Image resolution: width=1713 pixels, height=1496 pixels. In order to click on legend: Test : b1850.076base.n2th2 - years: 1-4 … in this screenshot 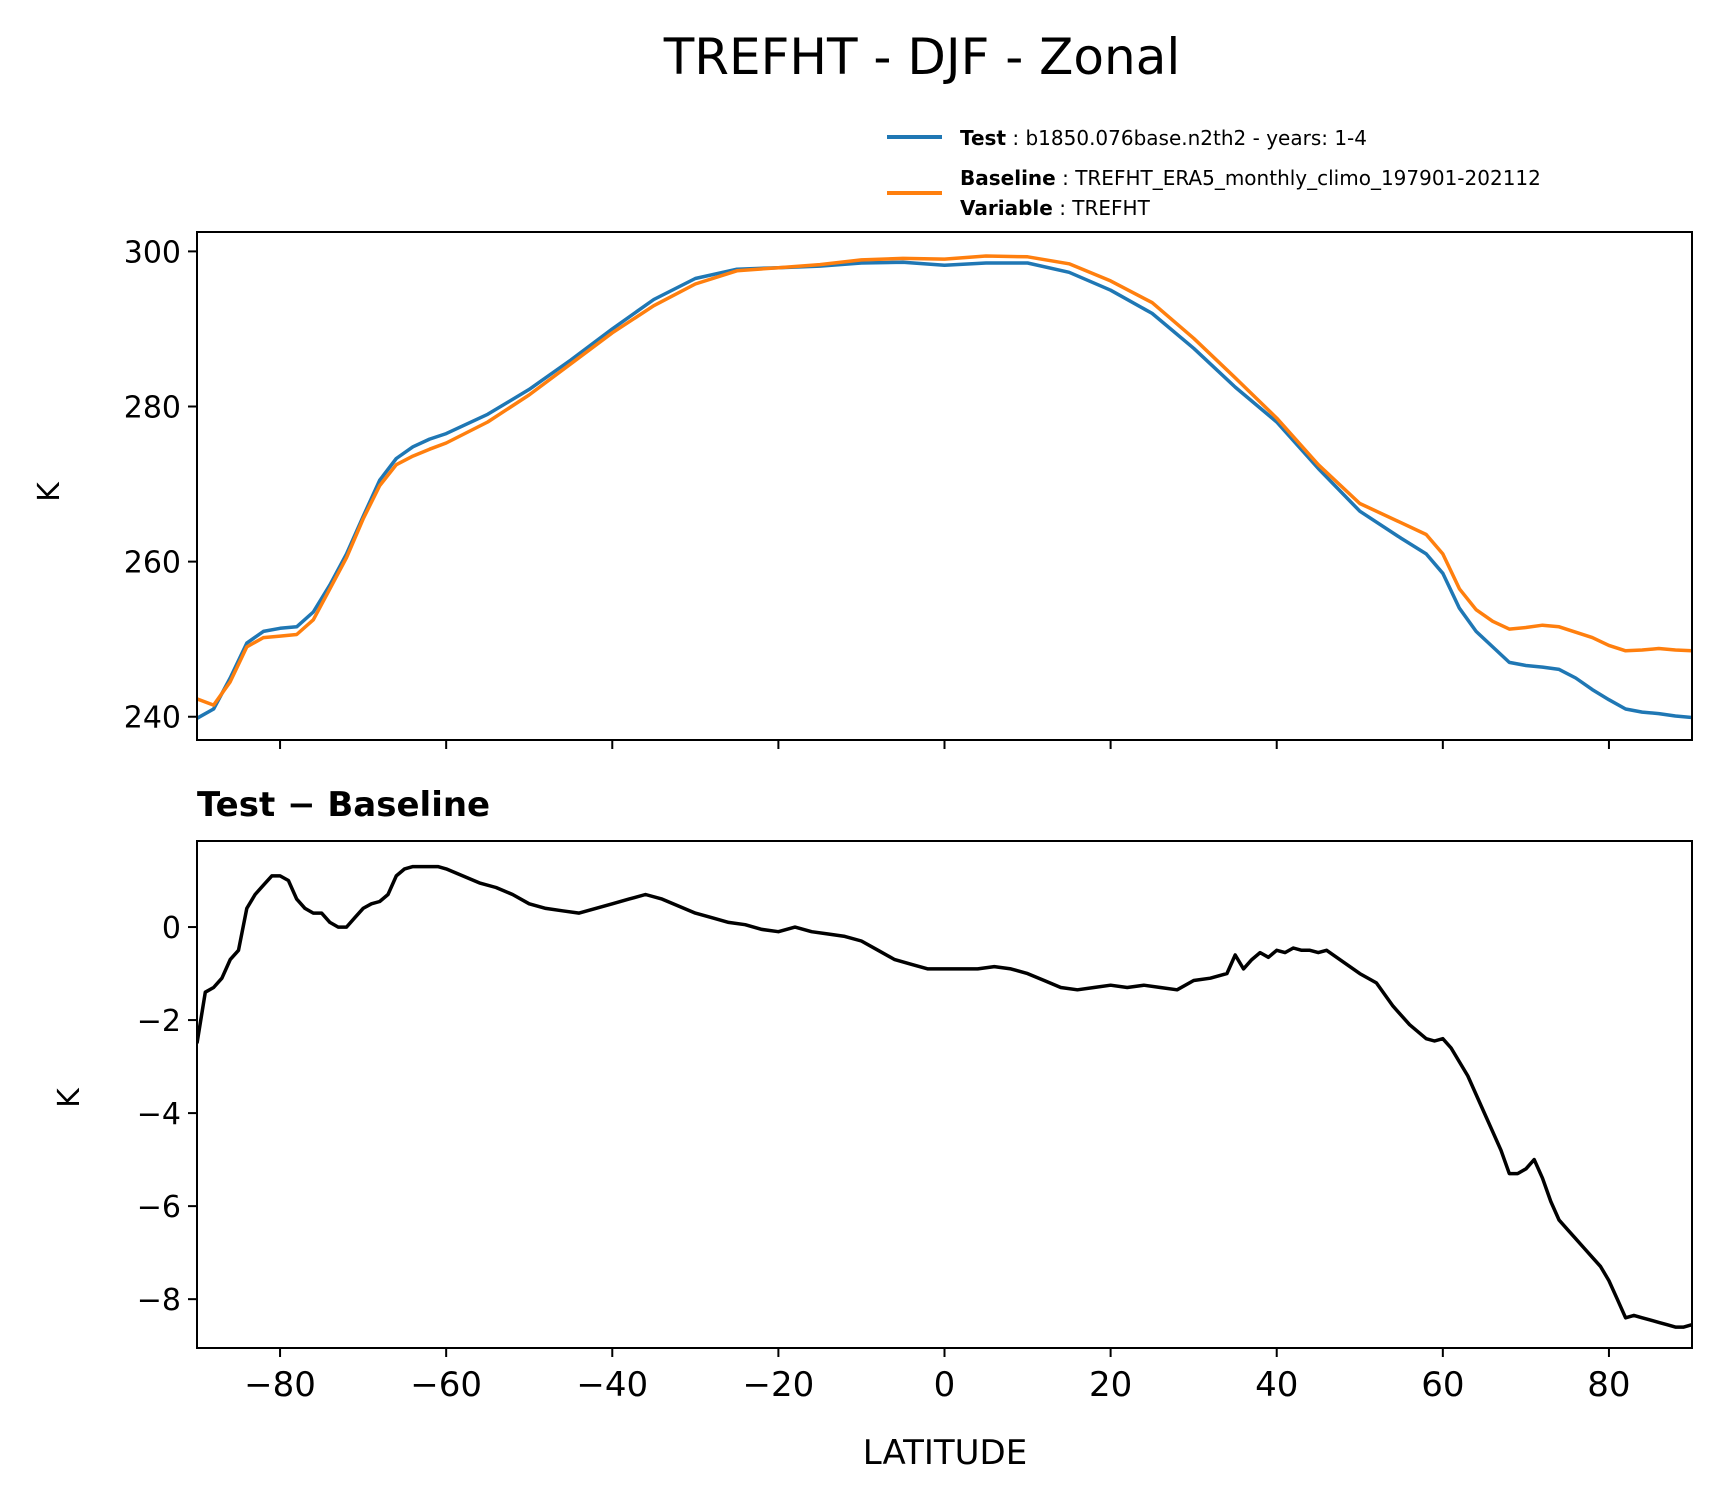, I will do `click(1214, 173)`.